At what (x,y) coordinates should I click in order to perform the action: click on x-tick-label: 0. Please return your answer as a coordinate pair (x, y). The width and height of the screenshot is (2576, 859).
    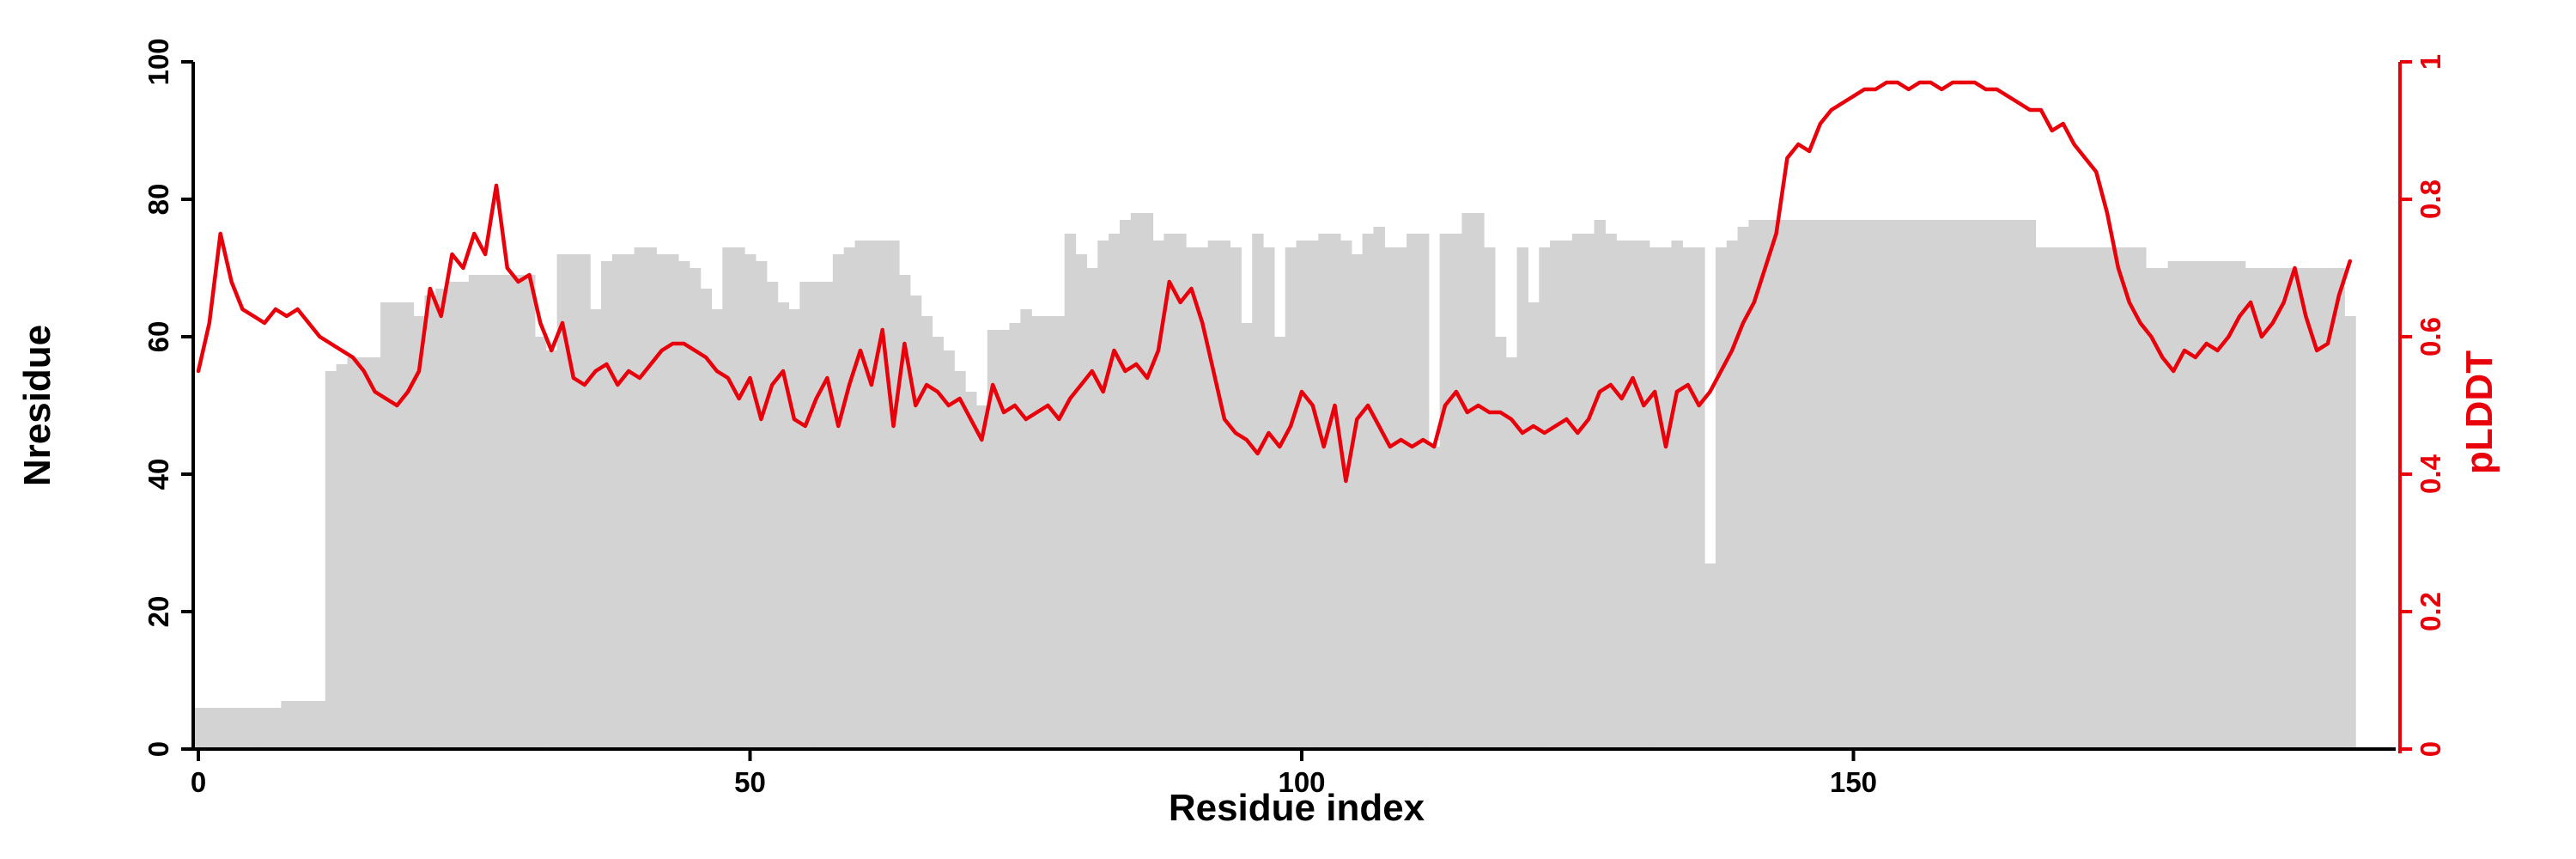
    Looking at the image, I should click on (198, 782).